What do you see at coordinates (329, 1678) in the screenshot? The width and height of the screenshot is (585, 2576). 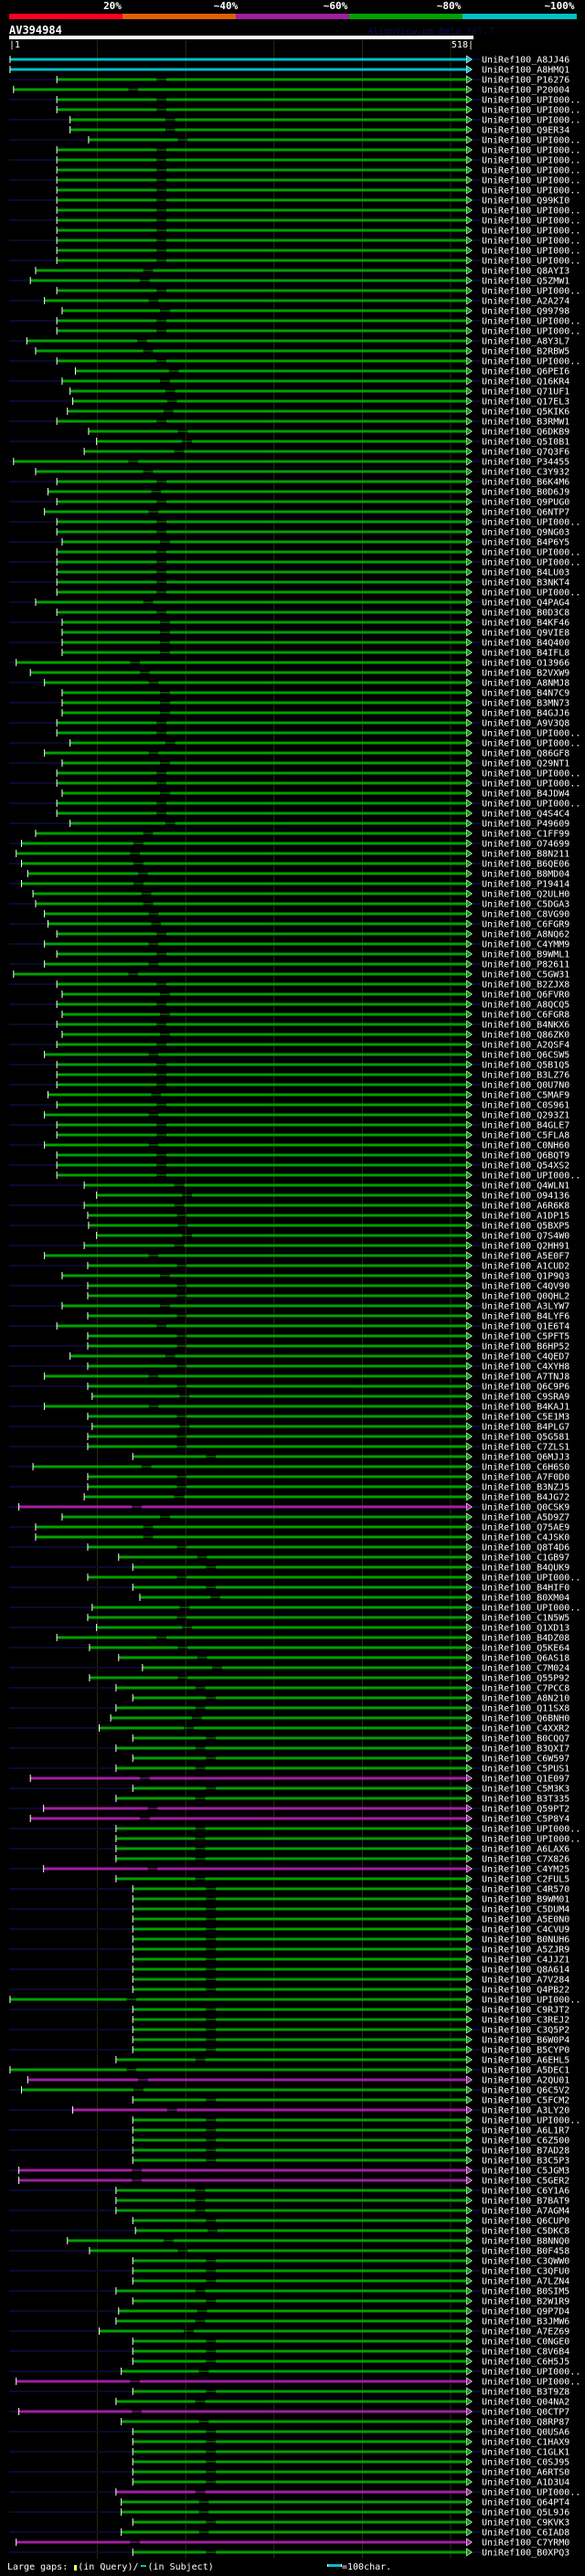 I see `hit-row: UniRef100_Q55P92` at bounding box center [329, 1678].